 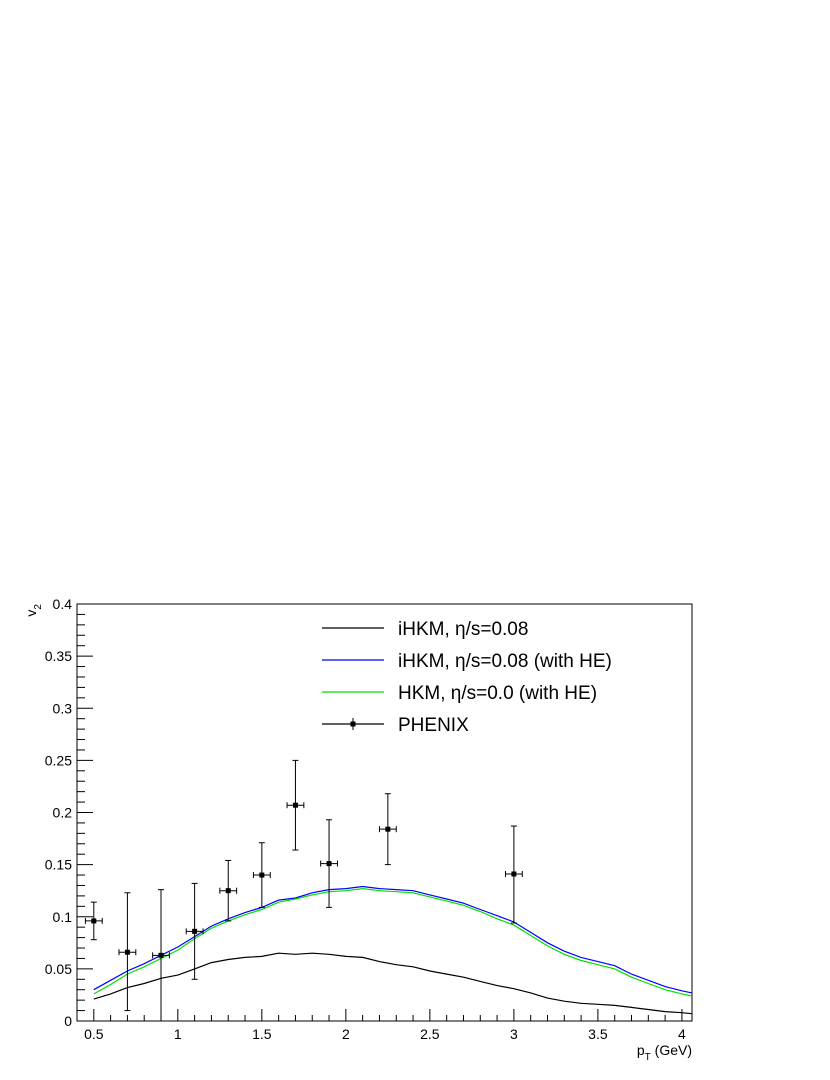 What do you see at coordinates (514, 1034) in the screenshot?
I see `x-tick-label: 3` at bounding box center [514, 1034].